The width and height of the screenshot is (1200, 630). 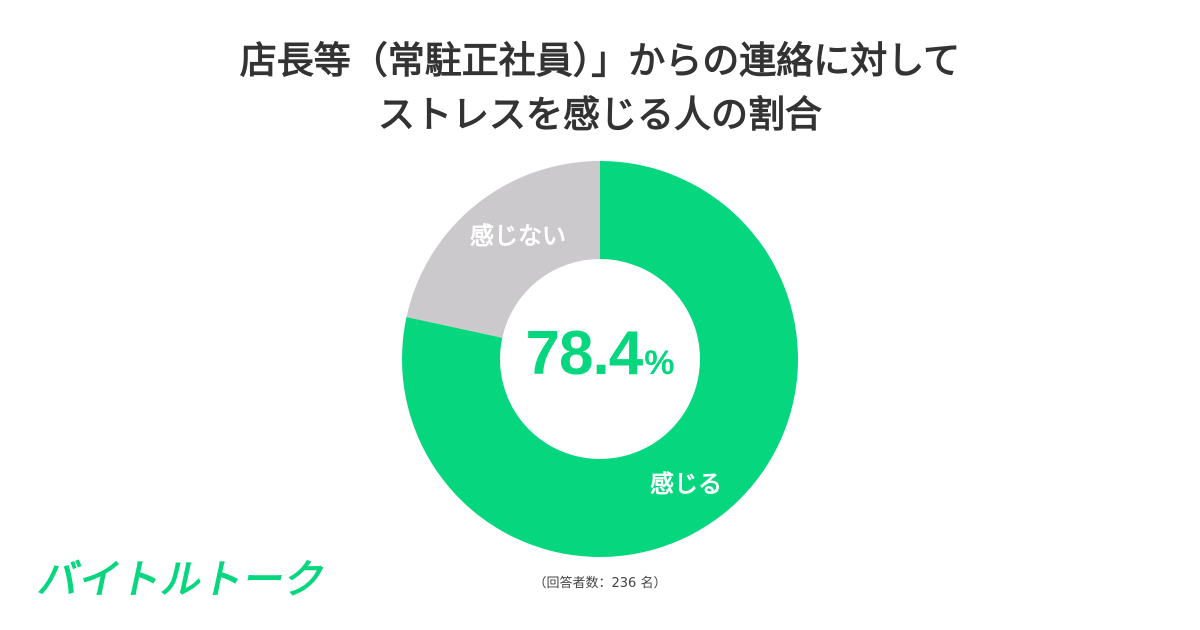 What do you see at coordinates (584, 353) in the screenshot?
I see `center-percentage-value: 78.4` at bounding box center [584, 353].